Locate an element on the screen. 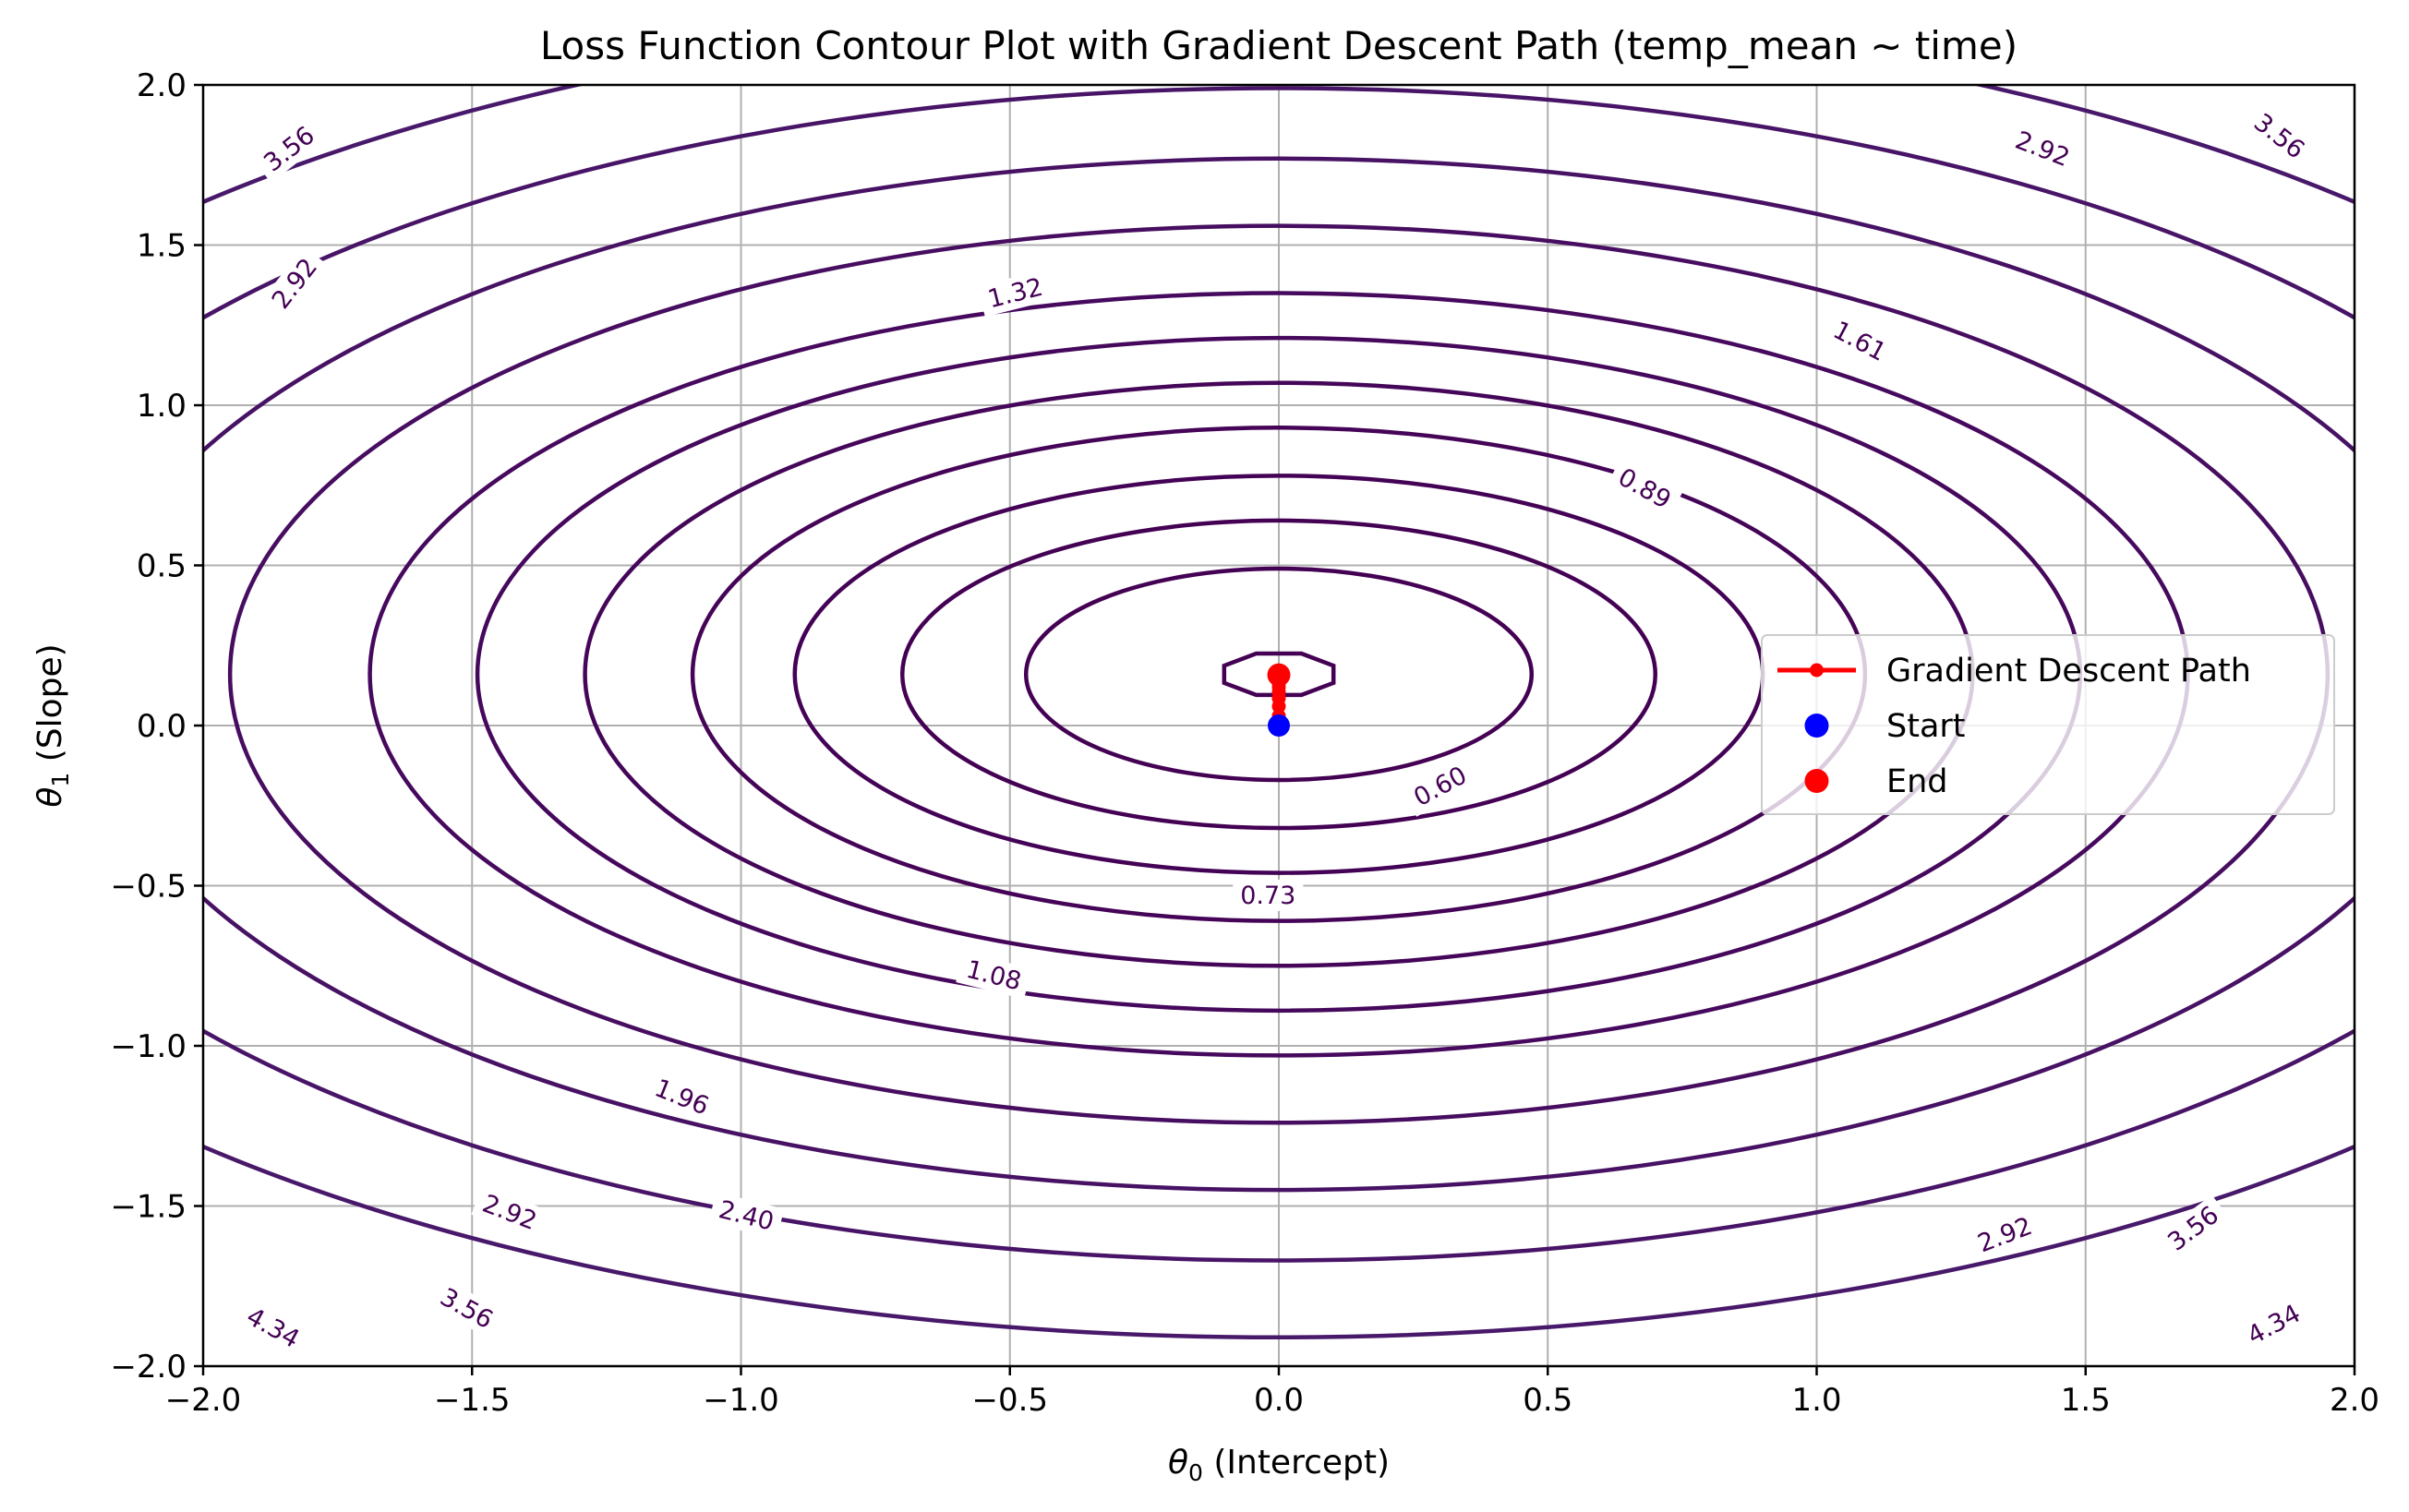  contour-label: 2.40 is located at coordinates (746, 1216).